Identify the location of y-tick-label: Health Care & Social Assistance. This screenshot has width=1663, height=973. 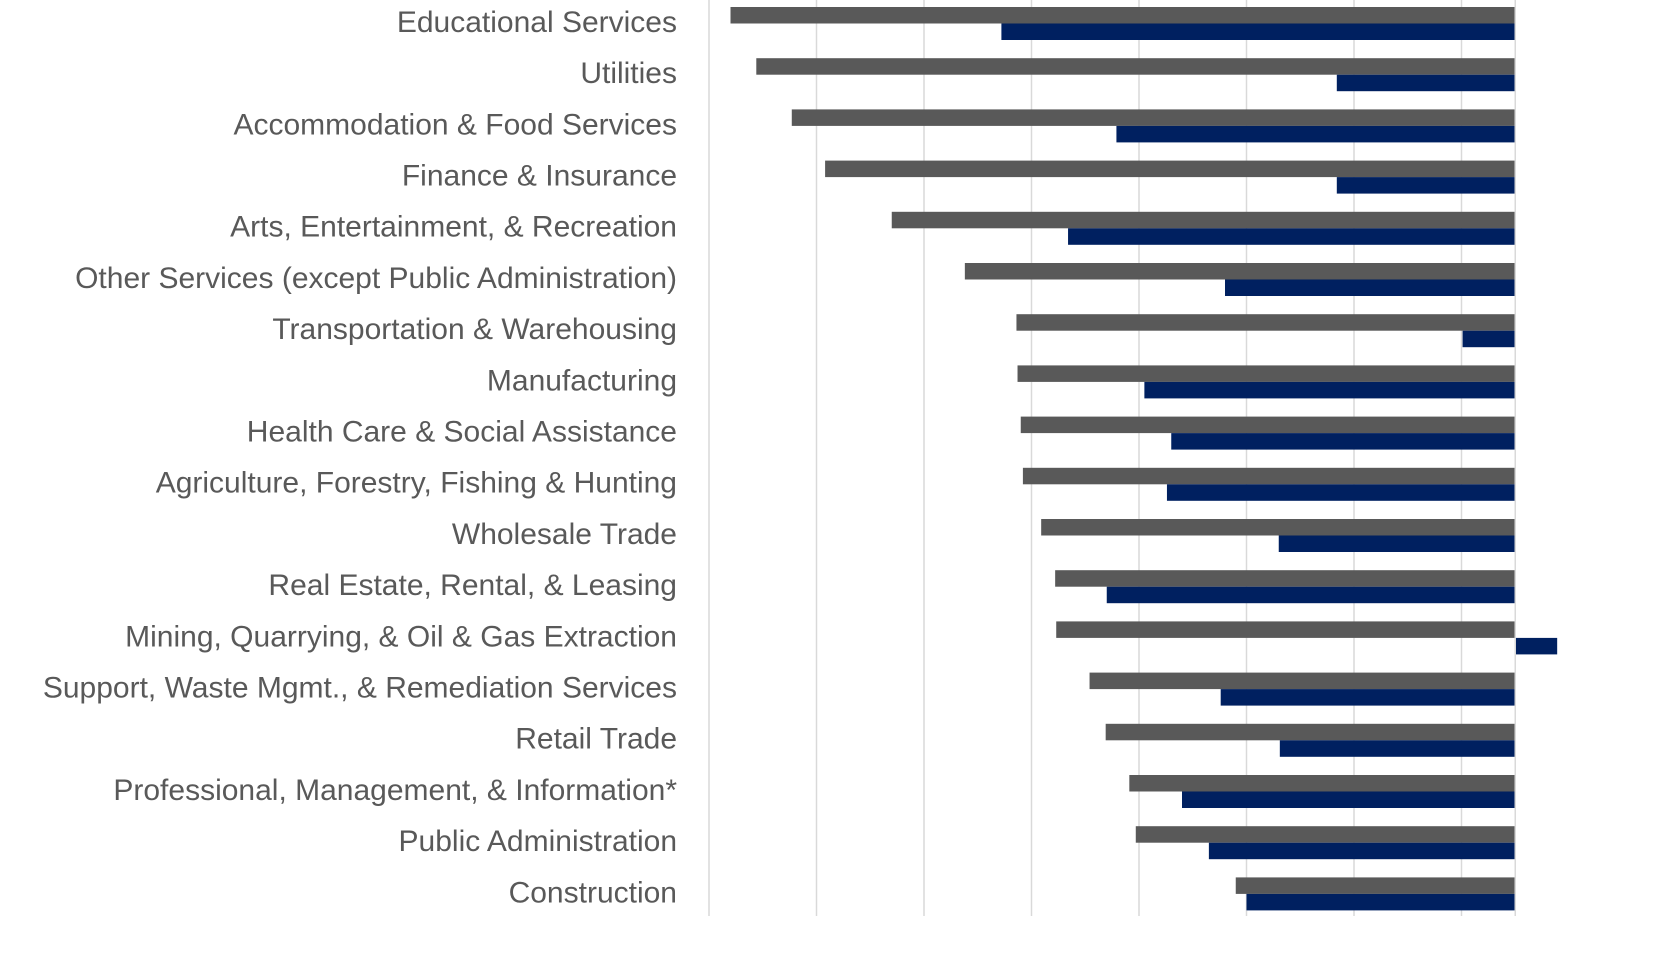
(462, 432).